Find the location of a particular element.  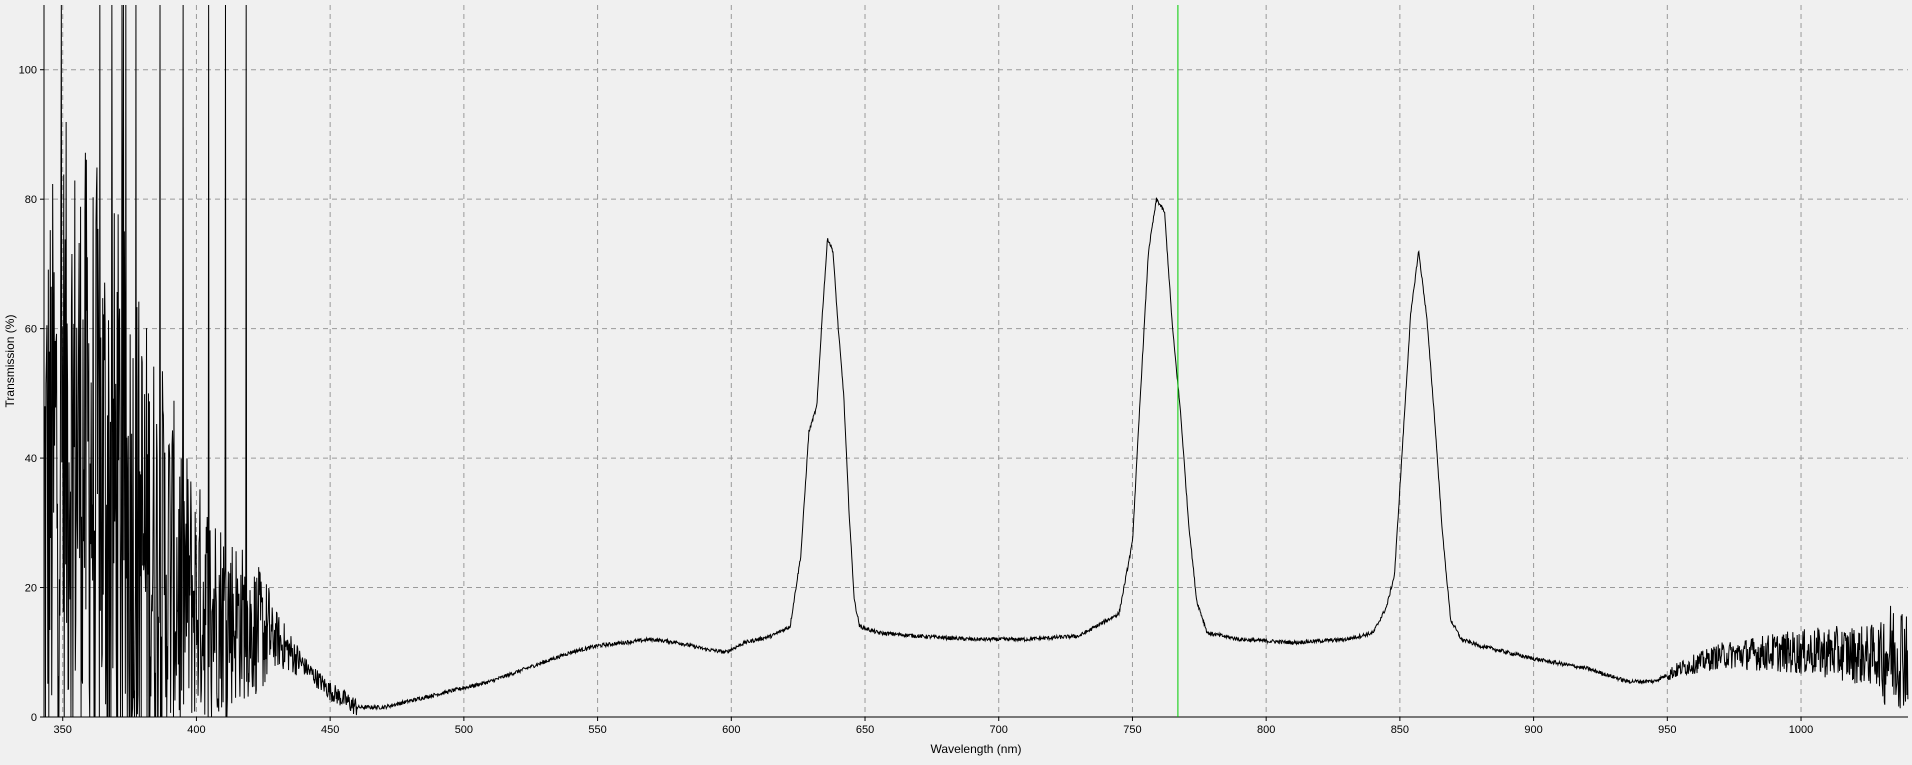

x-tick-label-900: 900 is located at coordinates (1533, 730).